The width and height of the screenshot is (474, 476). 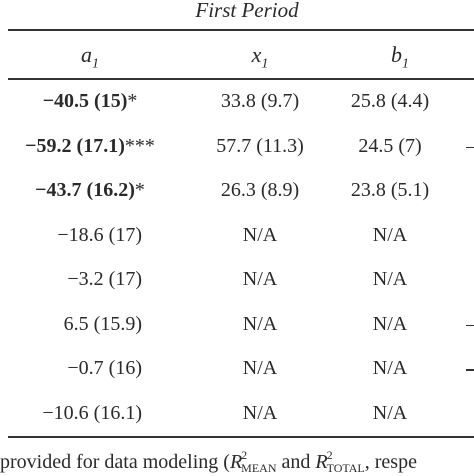 I want to click on column-header-b: b1, so click(x=400, y=57).